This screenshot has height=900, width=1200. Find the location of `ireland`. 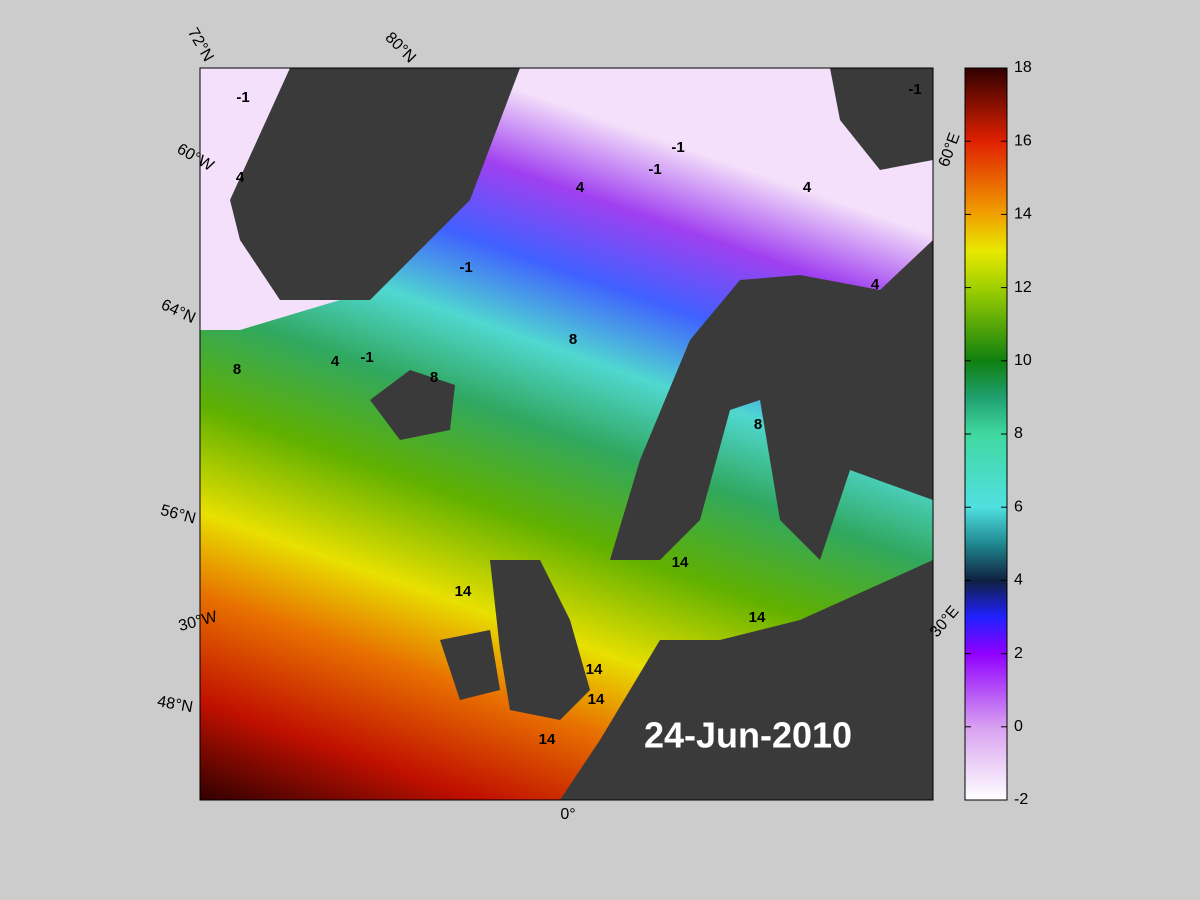

ireland is located at coordinates (470, 665).